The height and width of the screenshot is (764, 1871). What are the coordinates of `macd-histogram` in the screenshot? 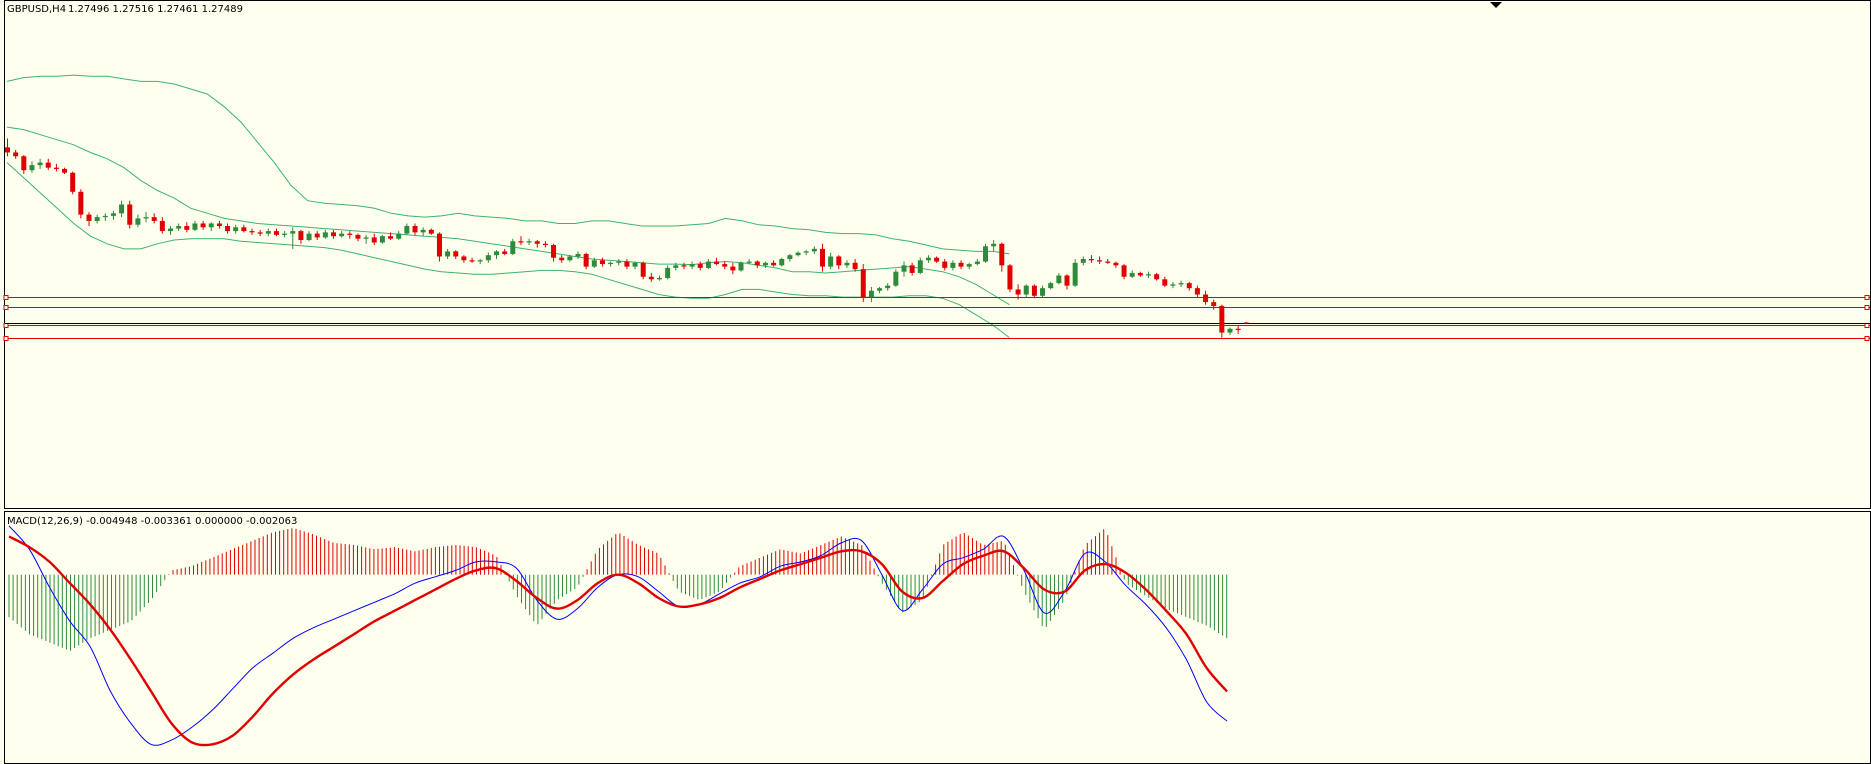 It's located at (618, 589).